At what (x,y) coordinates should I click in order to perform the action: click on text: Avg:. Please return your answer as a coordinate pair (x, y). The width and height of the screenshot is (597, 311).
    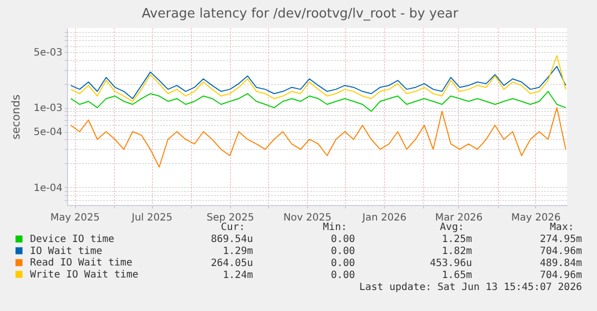
    Looking at the image, I should click on (452, 227).